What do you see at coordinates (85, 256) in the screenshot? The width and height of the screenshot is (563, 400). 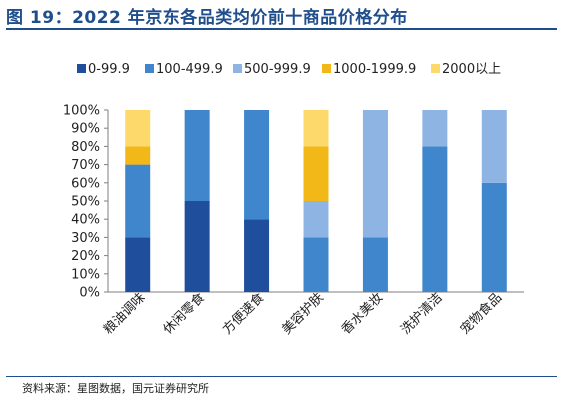 I see `y-tick-label: 20%` at bounding box center [85, 256].